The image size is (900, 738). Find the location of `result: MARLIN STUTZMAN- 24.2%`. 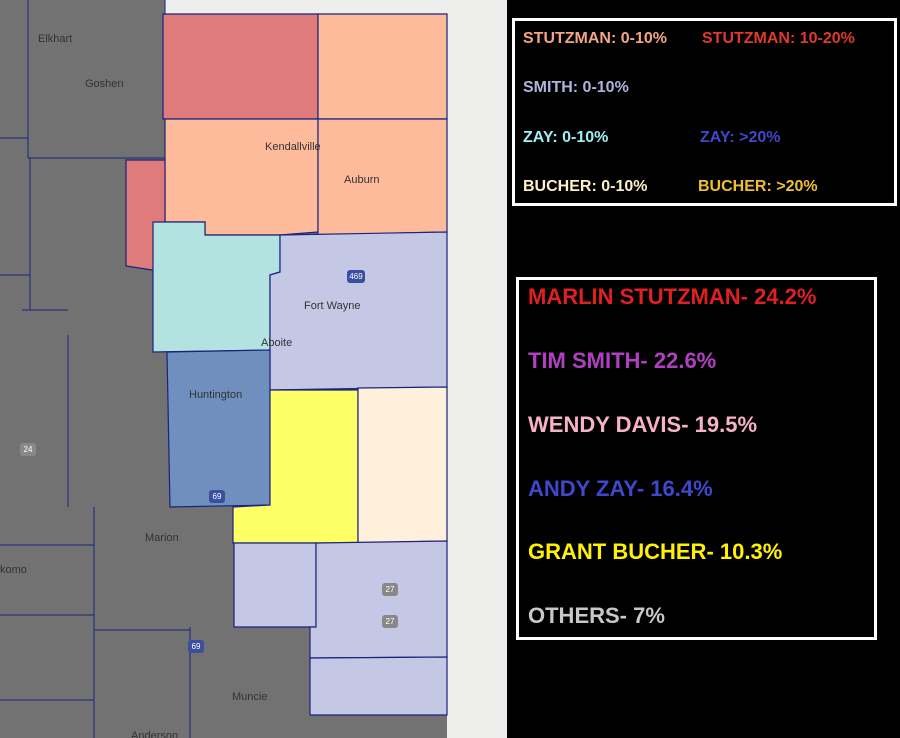

result: MARLIN STUTZMAN- 24.2% is located at coordinates (672, 296).